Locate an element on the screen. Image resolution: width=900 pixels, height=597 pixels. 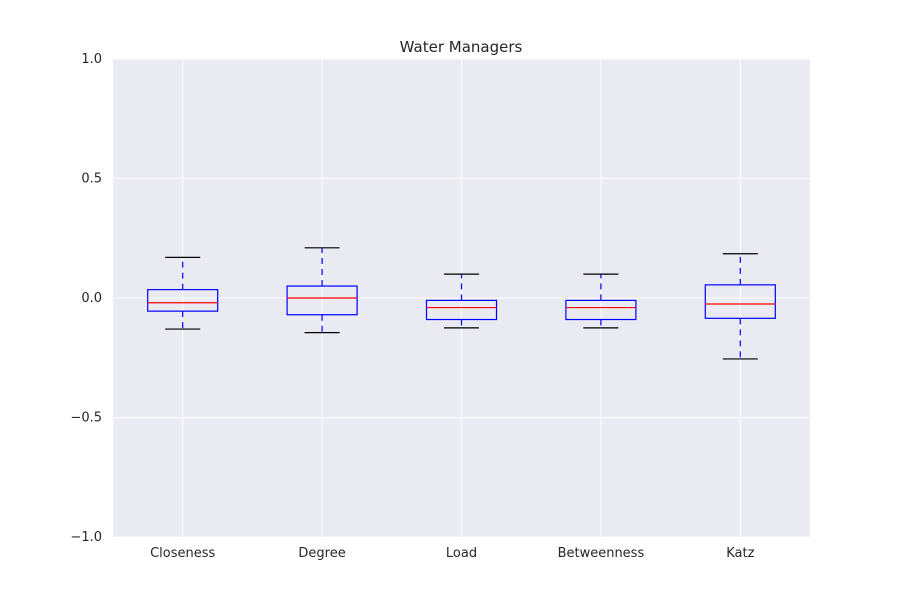
x-tick-label-3: Betweenness is located at coordinates (601, 553).